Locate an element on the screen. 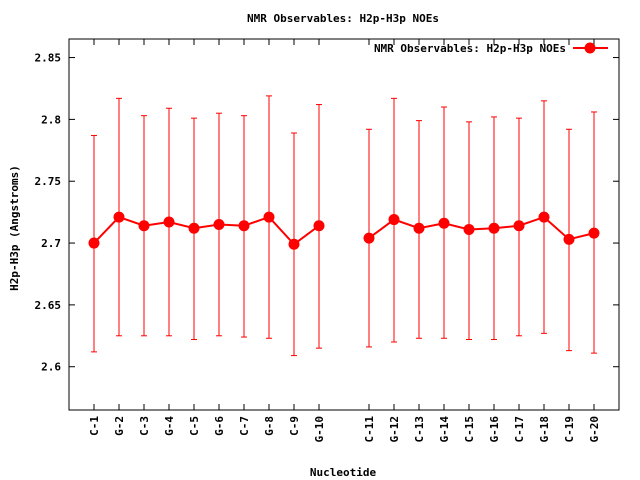 This screenshot has width=640, height=480. x-tick-label: G-12 is located at coordinates (394, 429).